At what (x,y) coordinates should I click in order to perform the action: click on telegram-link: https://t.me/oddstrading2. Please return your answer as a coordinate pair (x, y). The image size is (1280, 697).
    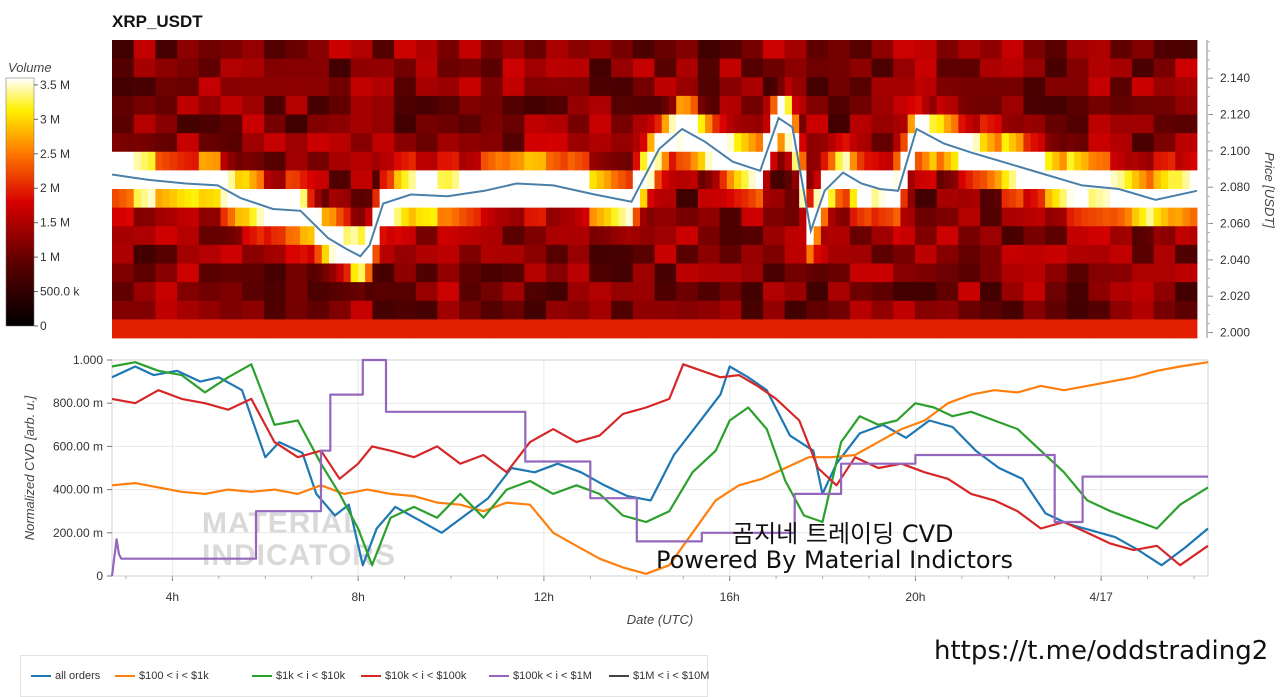
    Looking at the image, I should click on (1101, 651).